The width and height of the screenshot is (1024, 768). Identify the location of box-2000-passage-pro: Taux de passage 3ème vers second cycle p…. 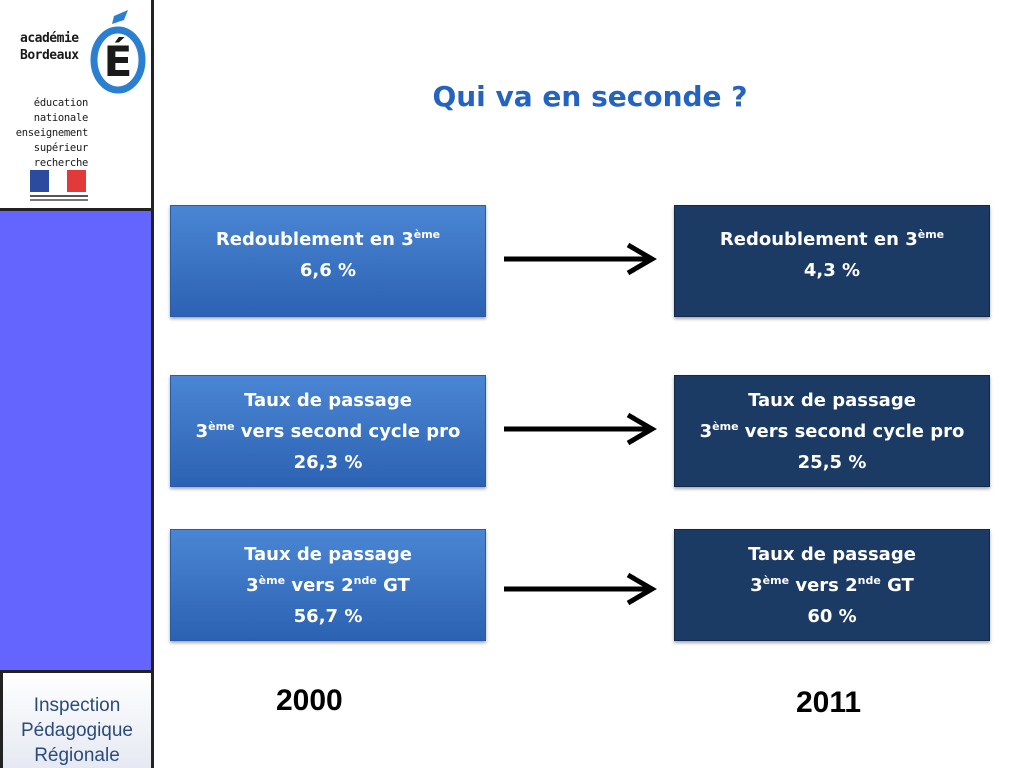
(328, 431).